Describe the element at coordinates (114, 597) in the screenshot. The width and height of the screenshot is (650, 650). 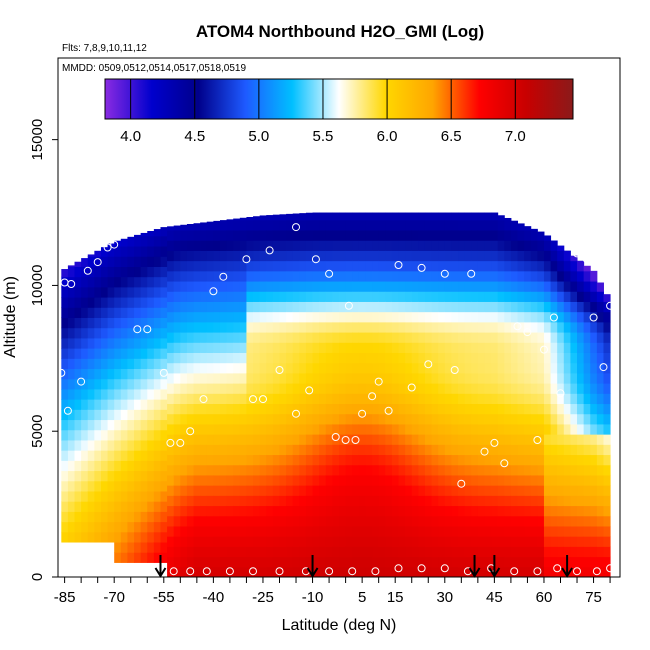
I see `x-tick-label: -70` at that location.